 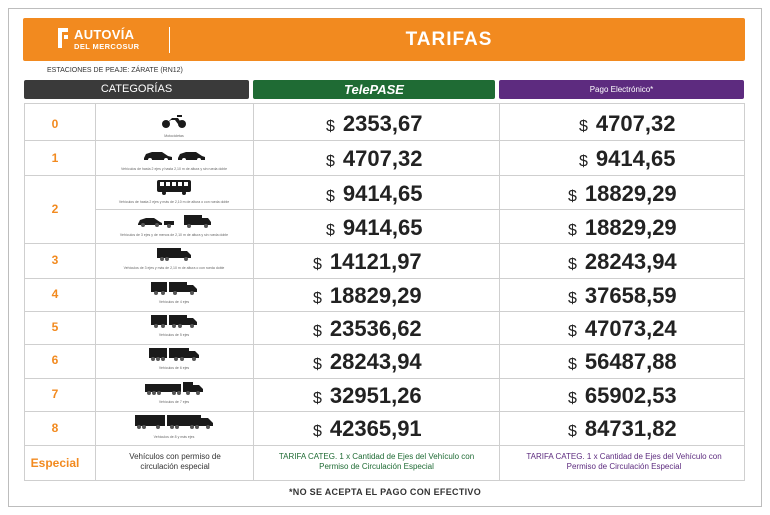 I want to click on header-categories: CATEGORÍAS, so click(x=136, y=89).